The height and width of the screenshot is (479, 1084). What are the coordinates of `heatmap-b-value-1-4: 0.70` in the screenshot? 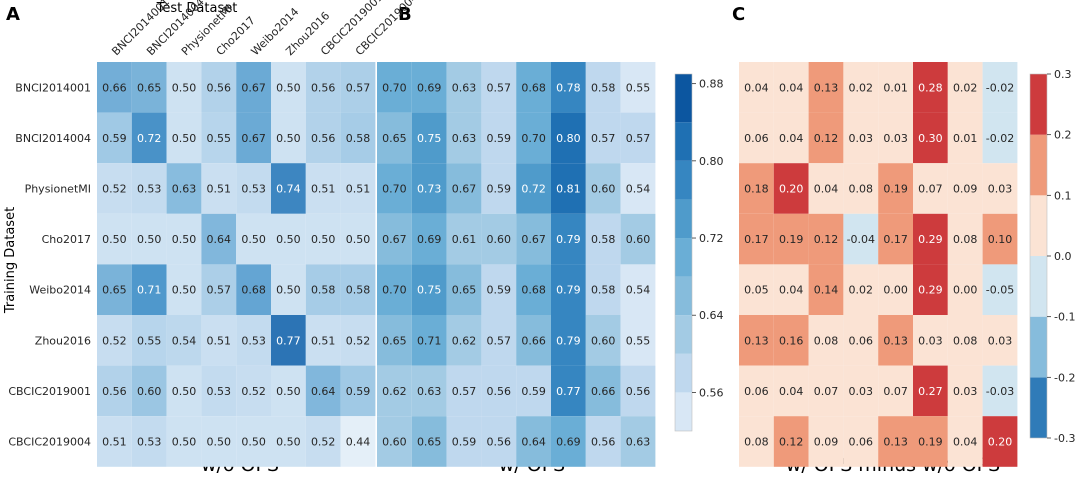 It's located at (533, 138).